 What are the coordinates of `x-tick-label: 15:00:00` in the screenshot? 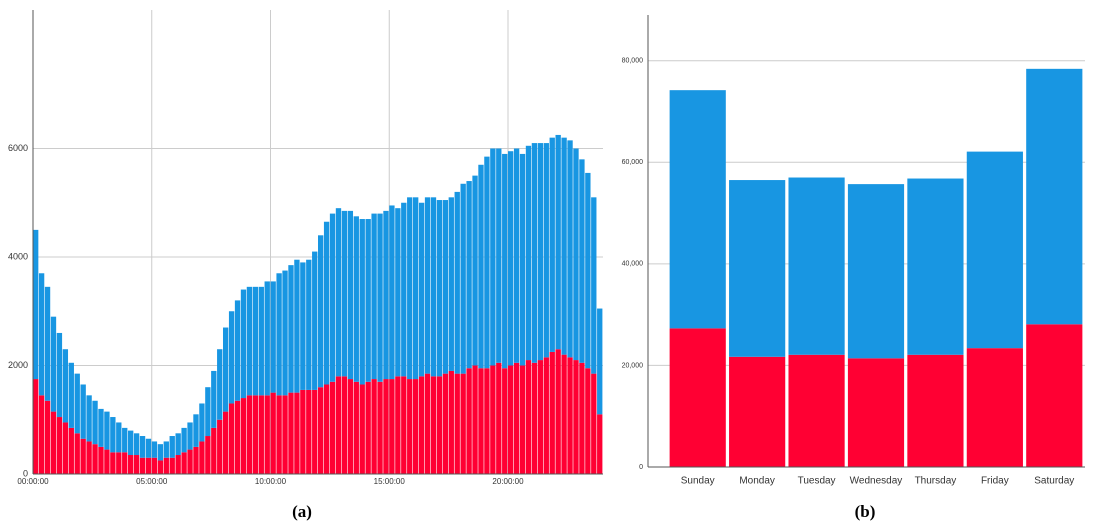 It's located at (390, 481).